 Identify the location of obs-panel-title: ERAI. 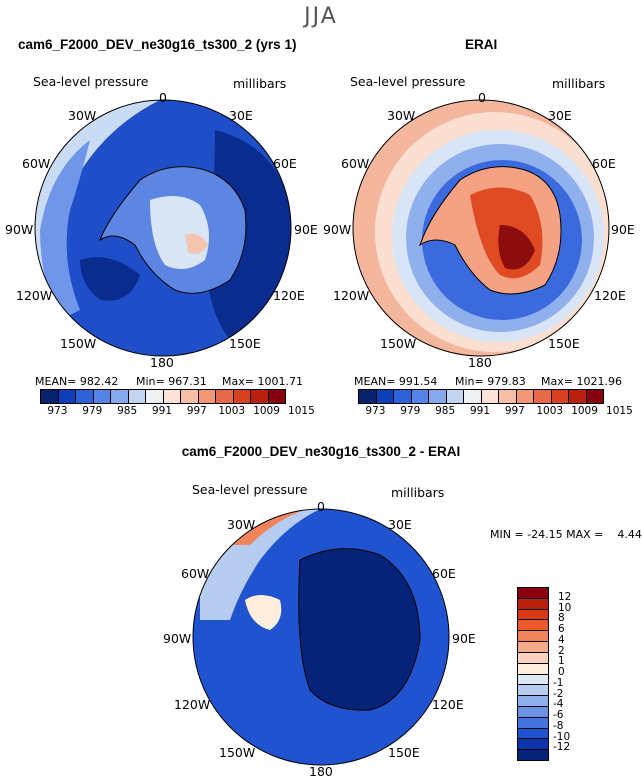
(481, 44).